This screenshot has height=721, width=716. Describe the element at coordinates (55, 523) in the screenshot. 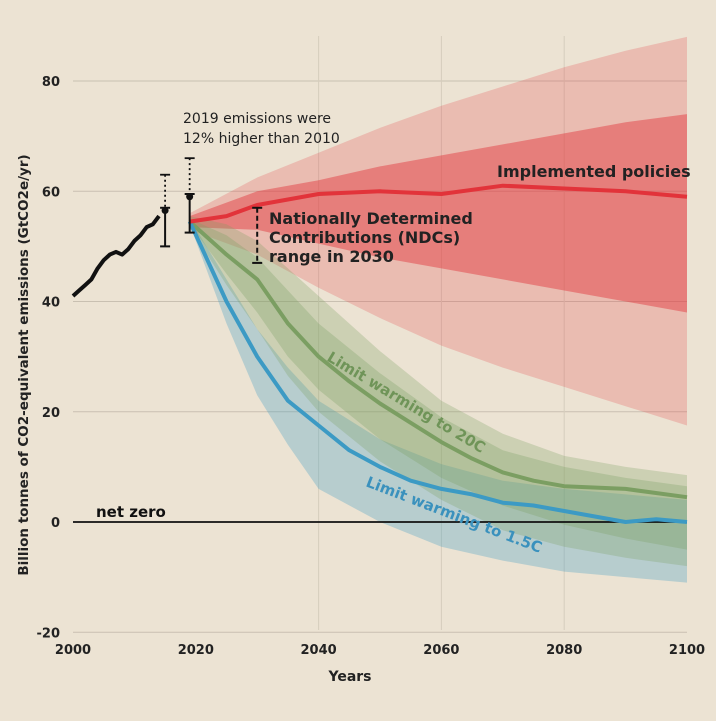

I see `y-tick-label: 0` at that location.